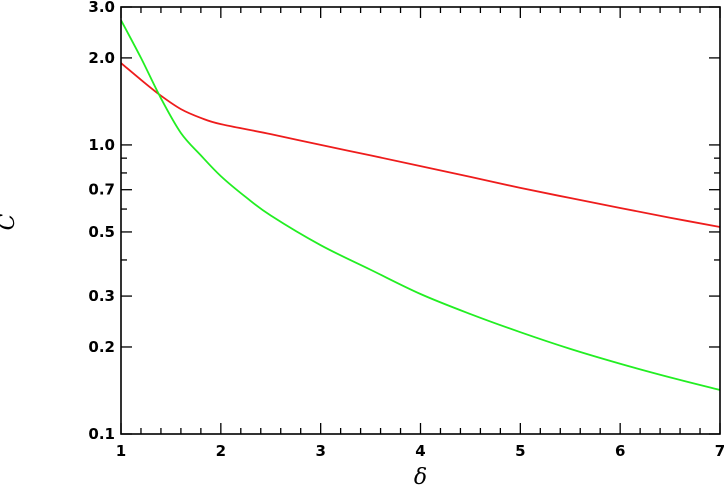 The image size is (727, 491). What do you see at coordinates (101, 145) in the screenshot?
I see `y-tick-label: 1.0` at bounding box center [101, 145].